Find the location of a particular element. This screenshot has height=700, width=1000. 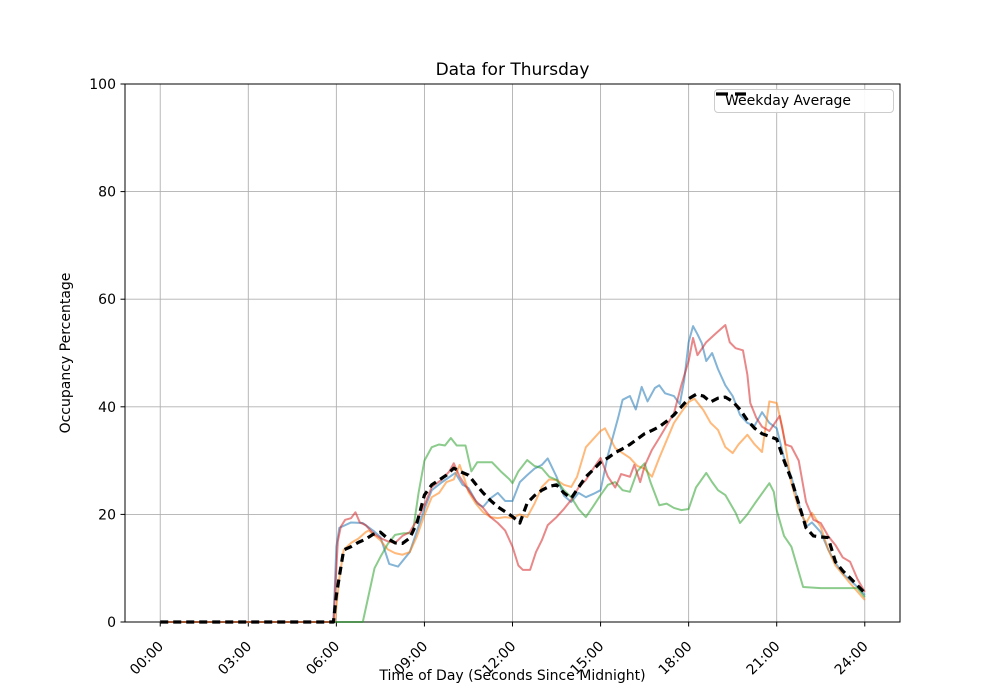

y-tick-label: 20 is located at coordinates (107, 515).